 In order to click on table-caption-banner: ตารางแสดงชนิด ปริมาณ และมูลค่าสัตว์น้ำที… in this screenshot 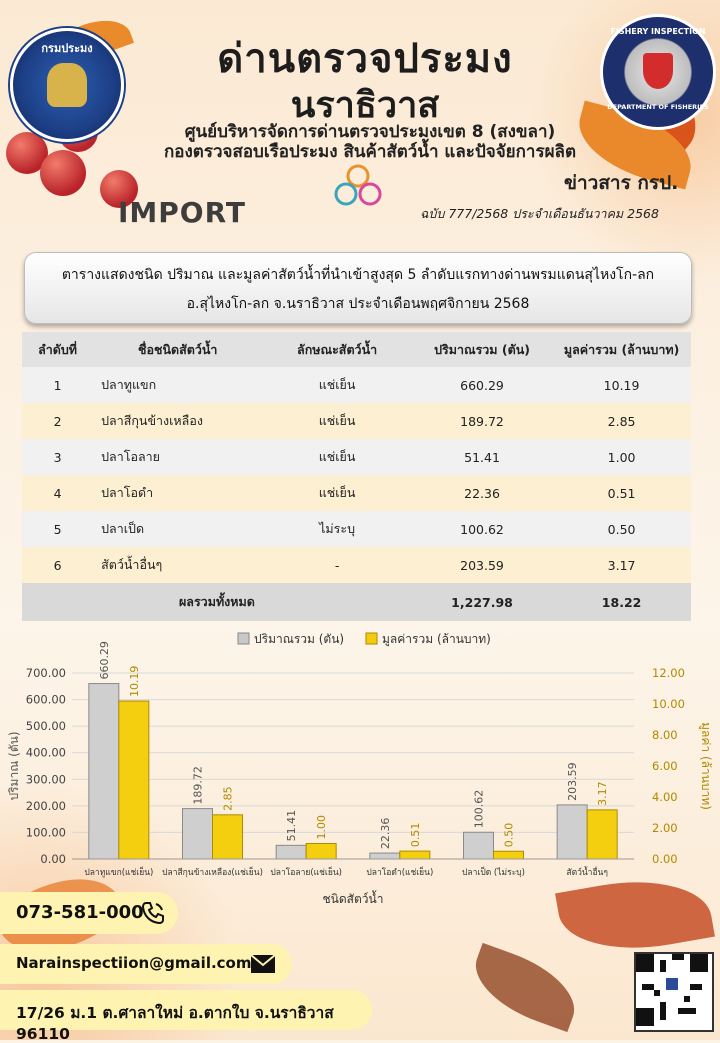, I will do `click(358, 288)`.